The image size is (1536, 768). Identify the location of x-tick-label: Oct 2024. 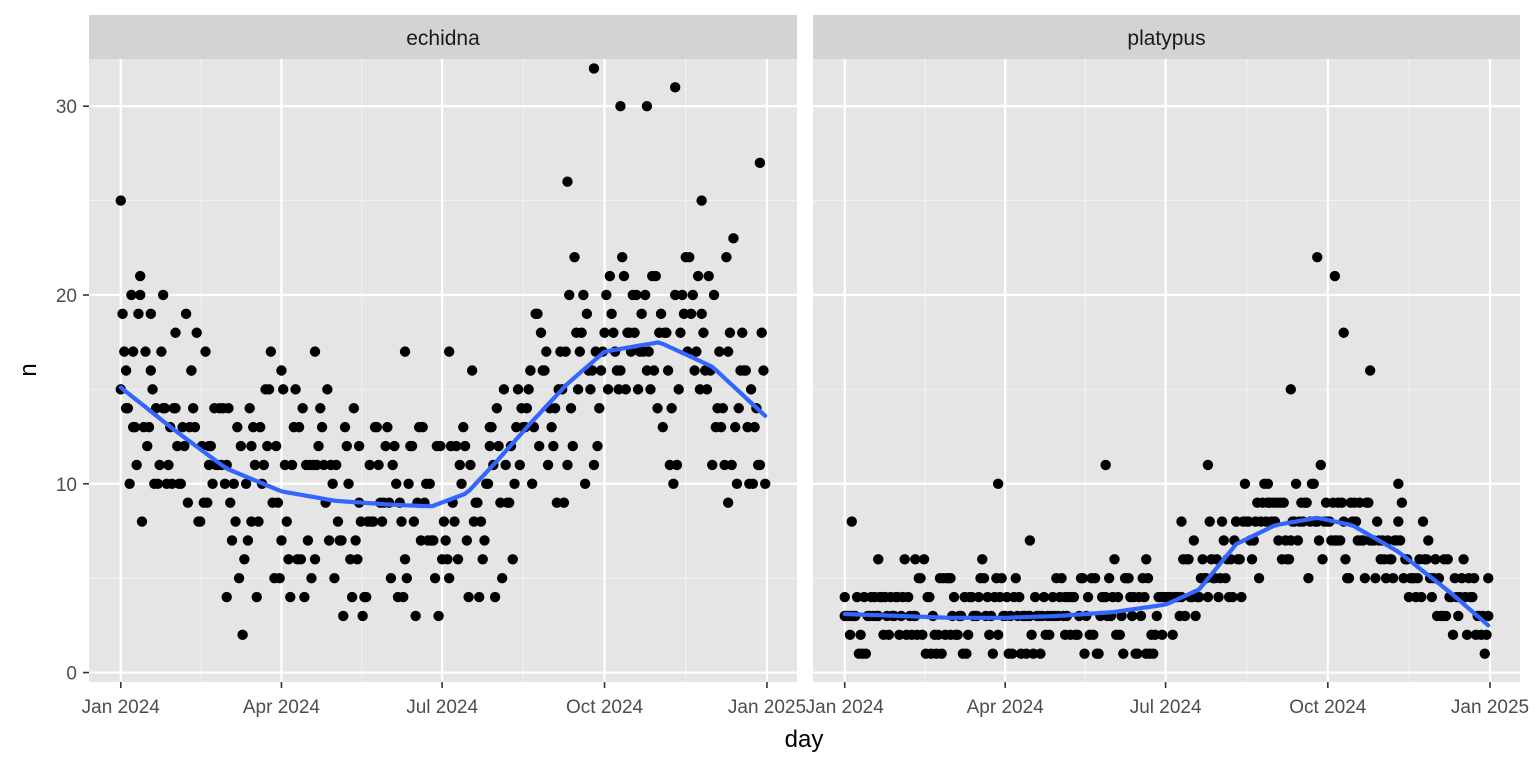
(605, 707).